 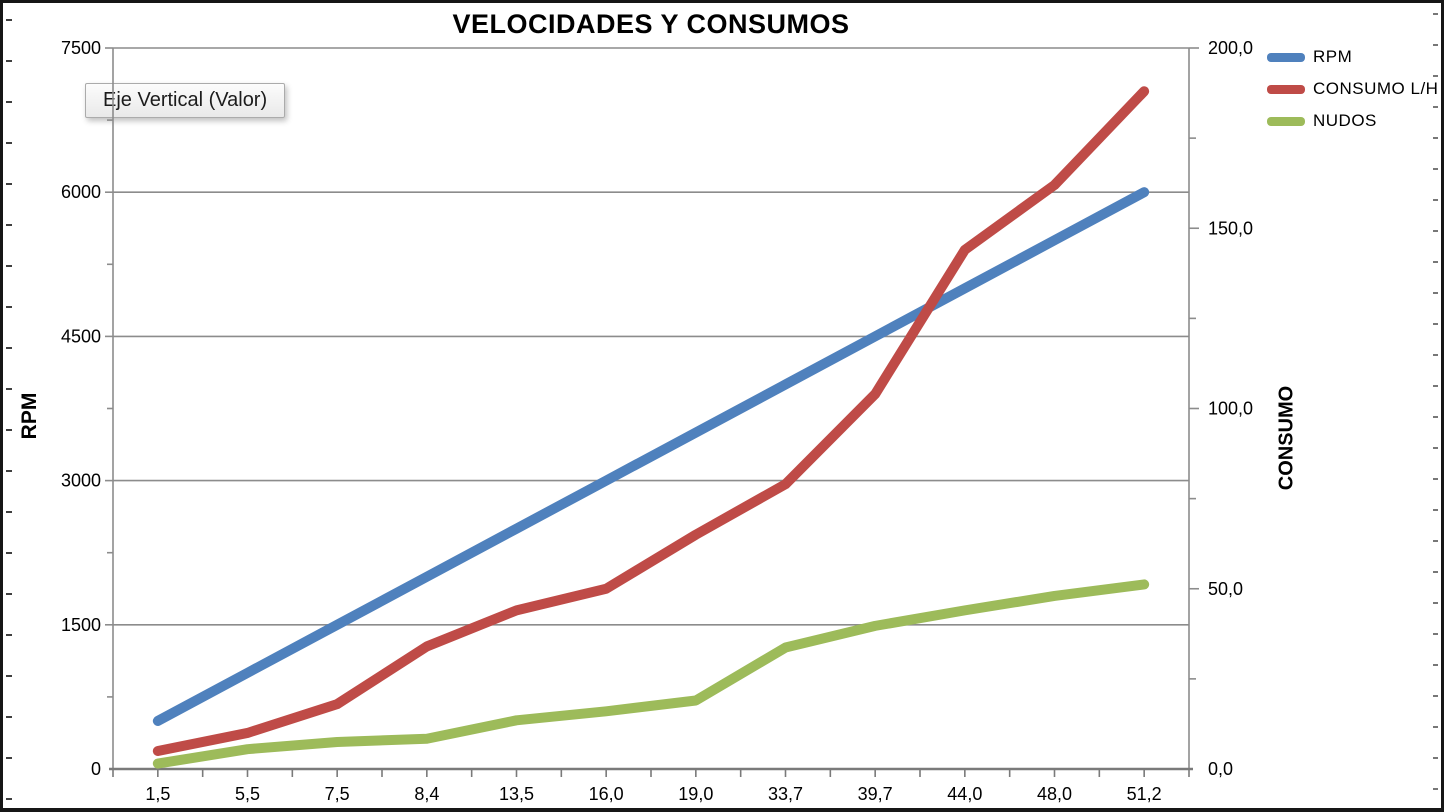 I want to click on vertical-axis-tooltip: Eje Vertical (Valor), so click(x=185, y=100).